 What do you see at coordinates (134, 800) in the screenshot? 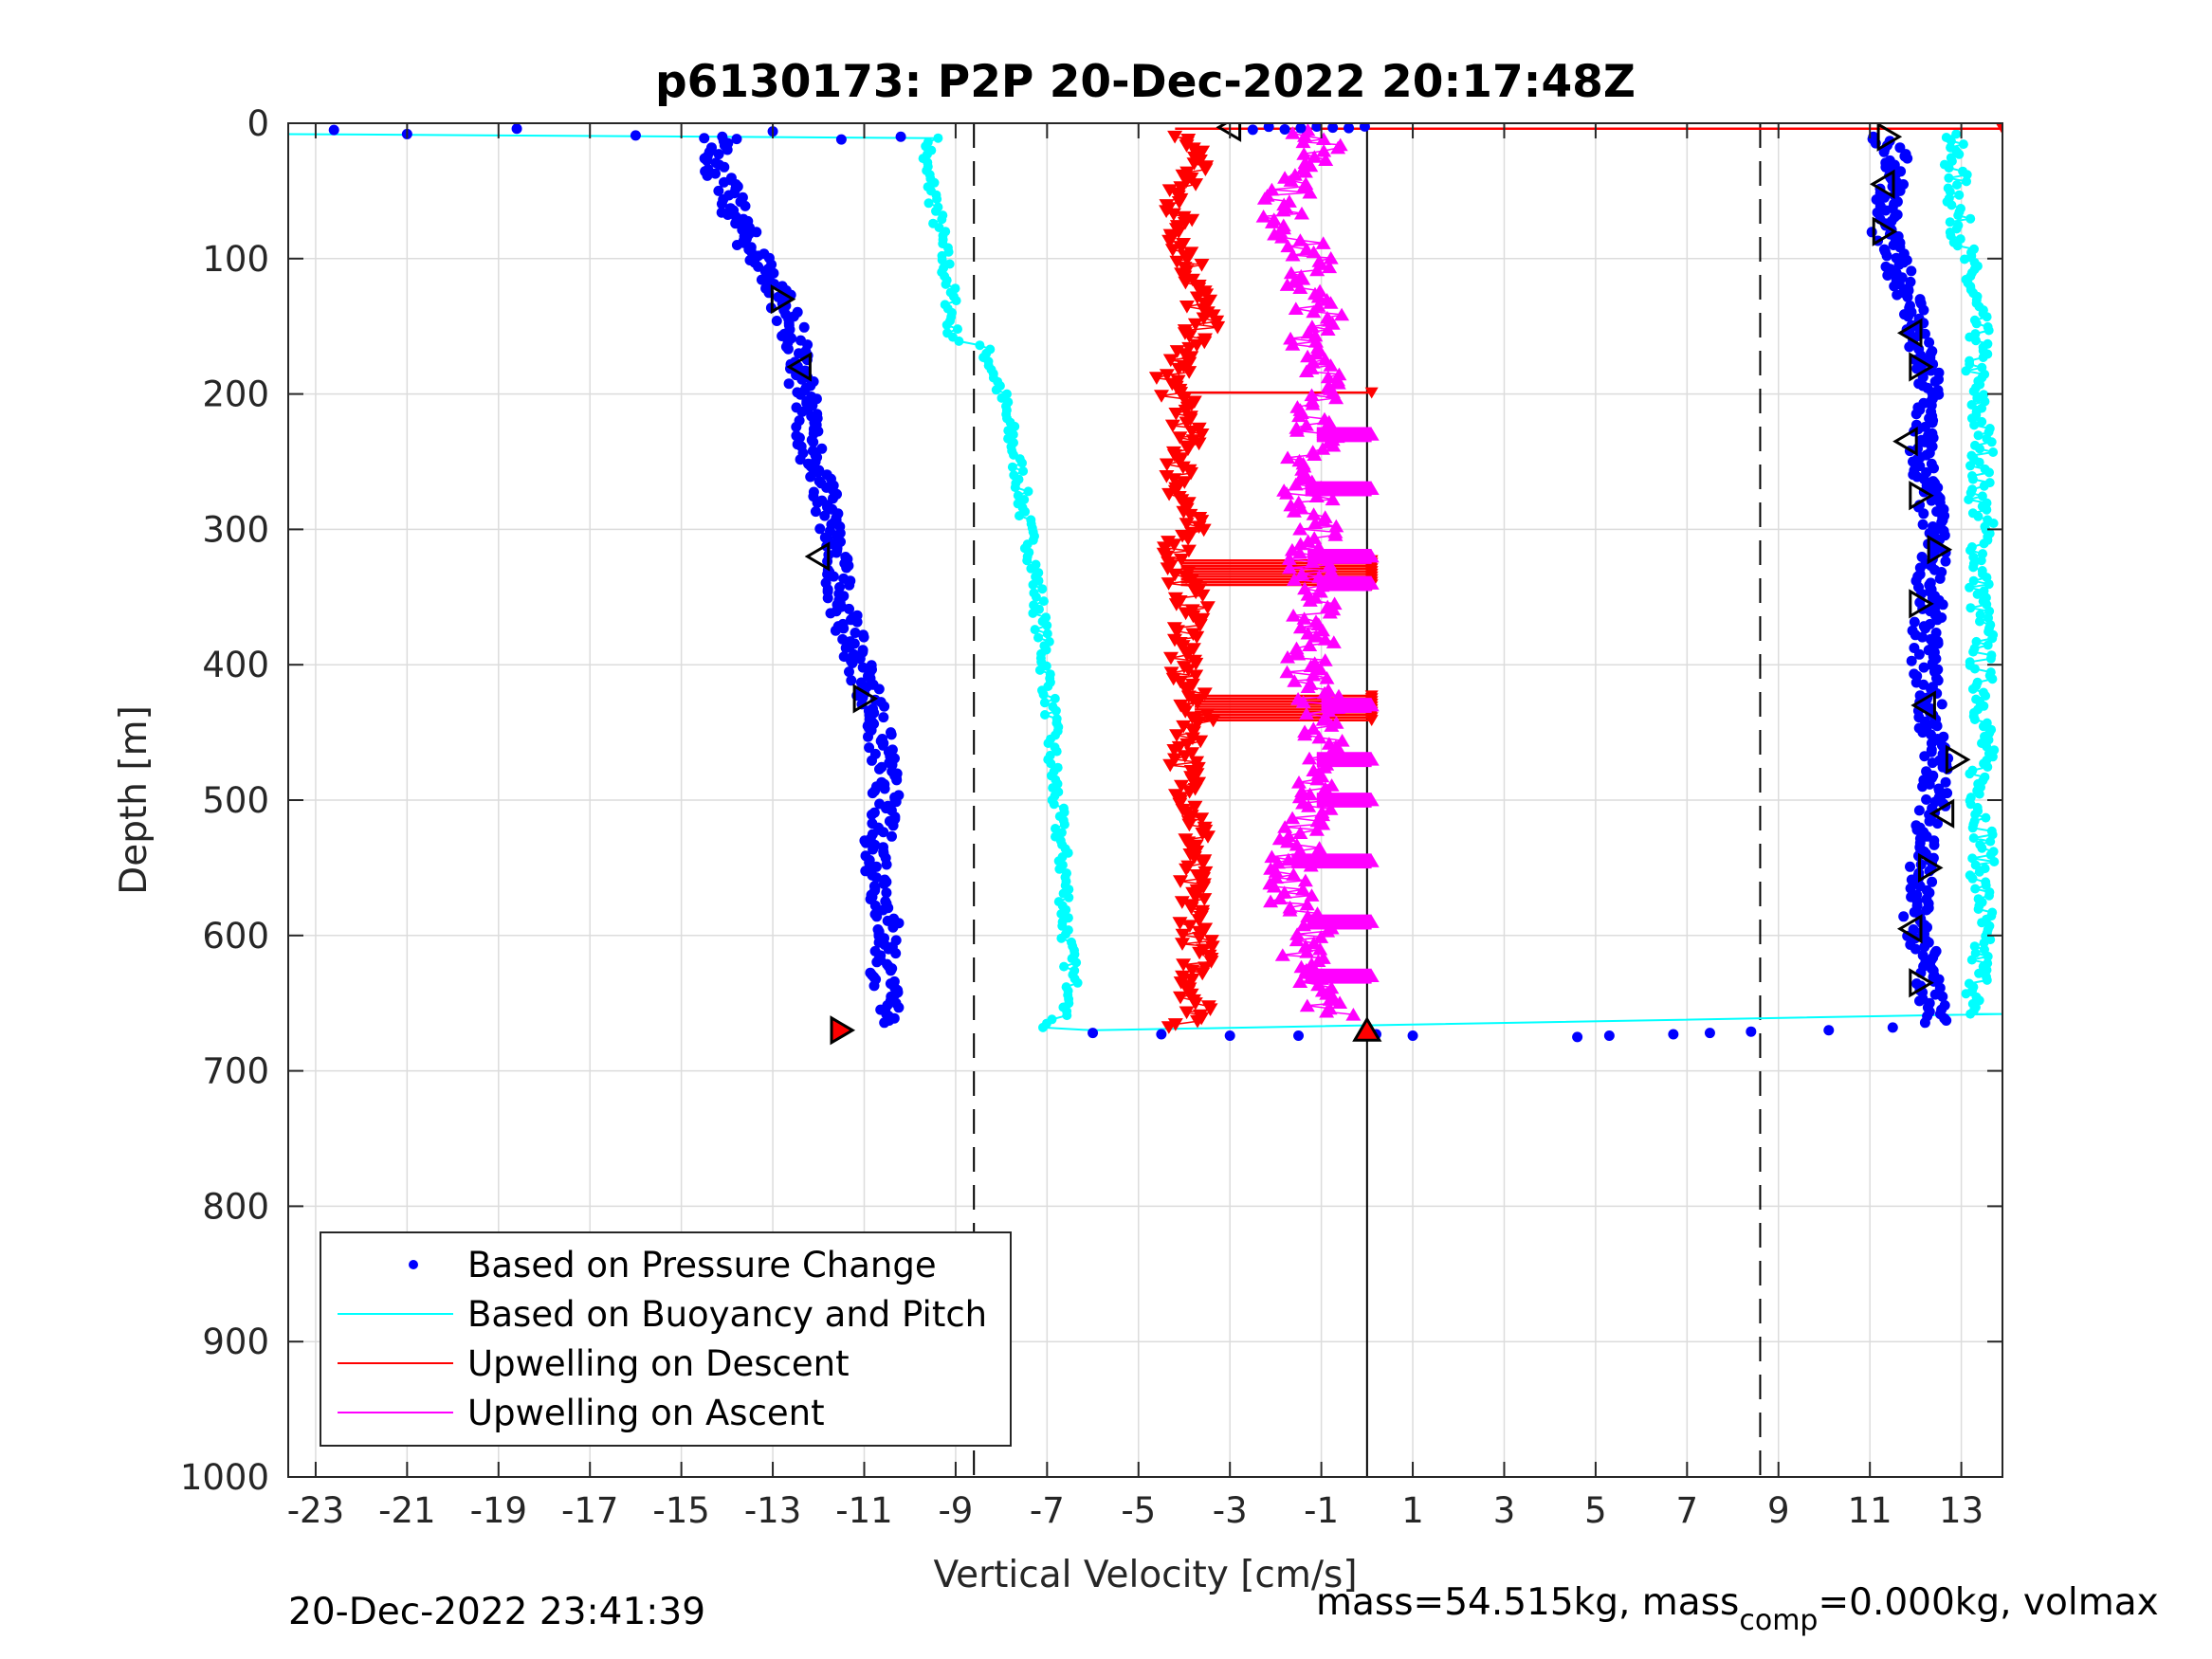
I see `y-axis-label: Depth [m]` at bounding box center [134, 800].